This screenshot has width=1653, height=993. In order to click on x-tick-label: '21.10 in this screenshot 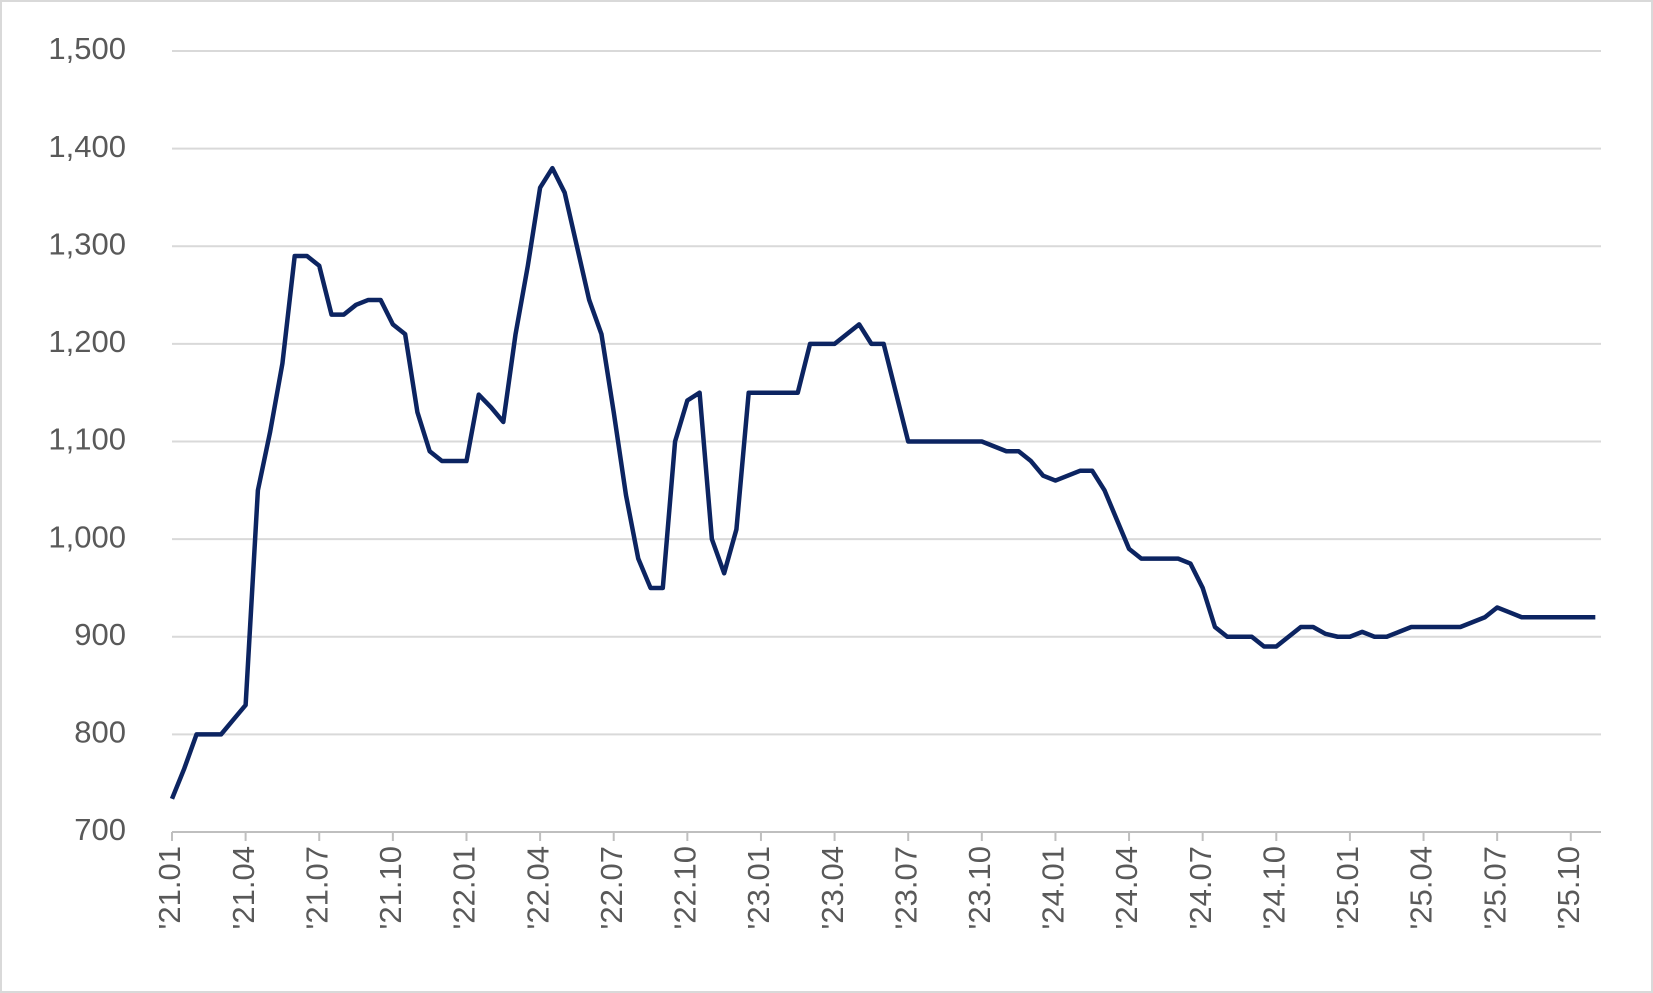, I will do `click(390, 888)`.